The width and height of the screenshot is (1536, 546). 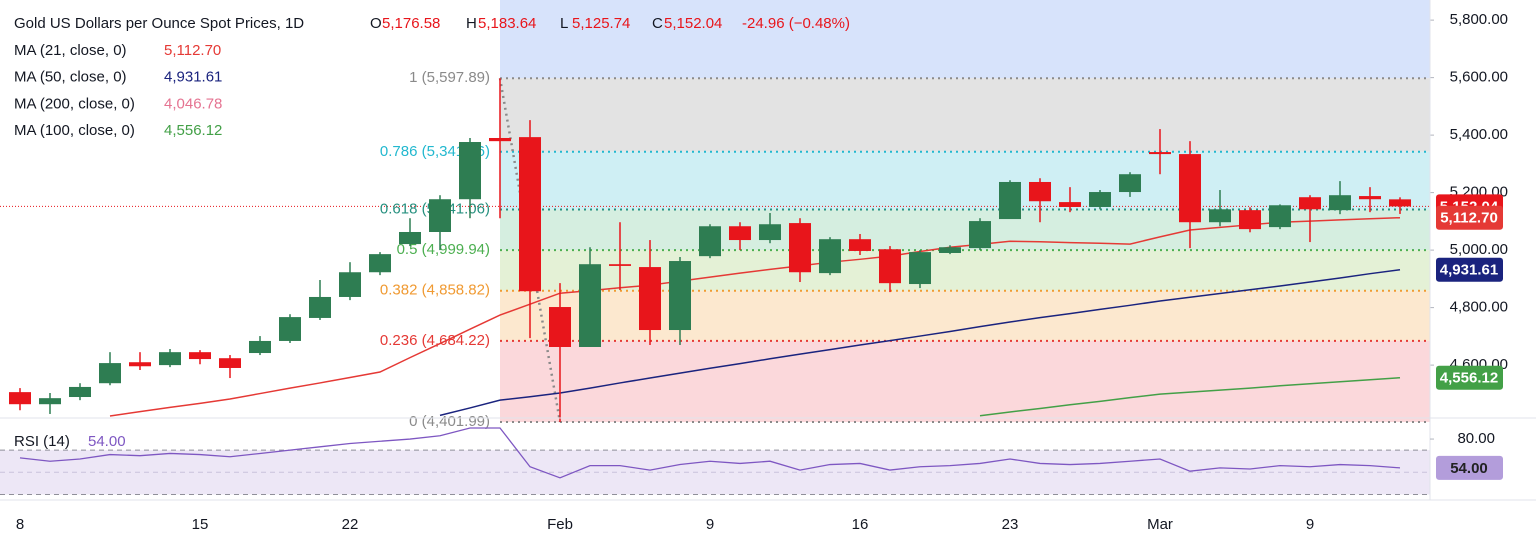 I want to click on legend-name: MA (100, close, 0), so click(x=74, y=130).